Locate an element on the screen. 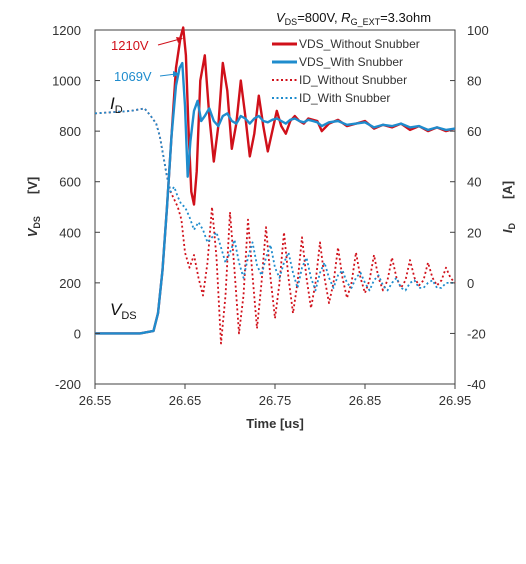 This screenshot has height=564, width=526. title-v-subscript: DS is located at coordinates (291, 22).